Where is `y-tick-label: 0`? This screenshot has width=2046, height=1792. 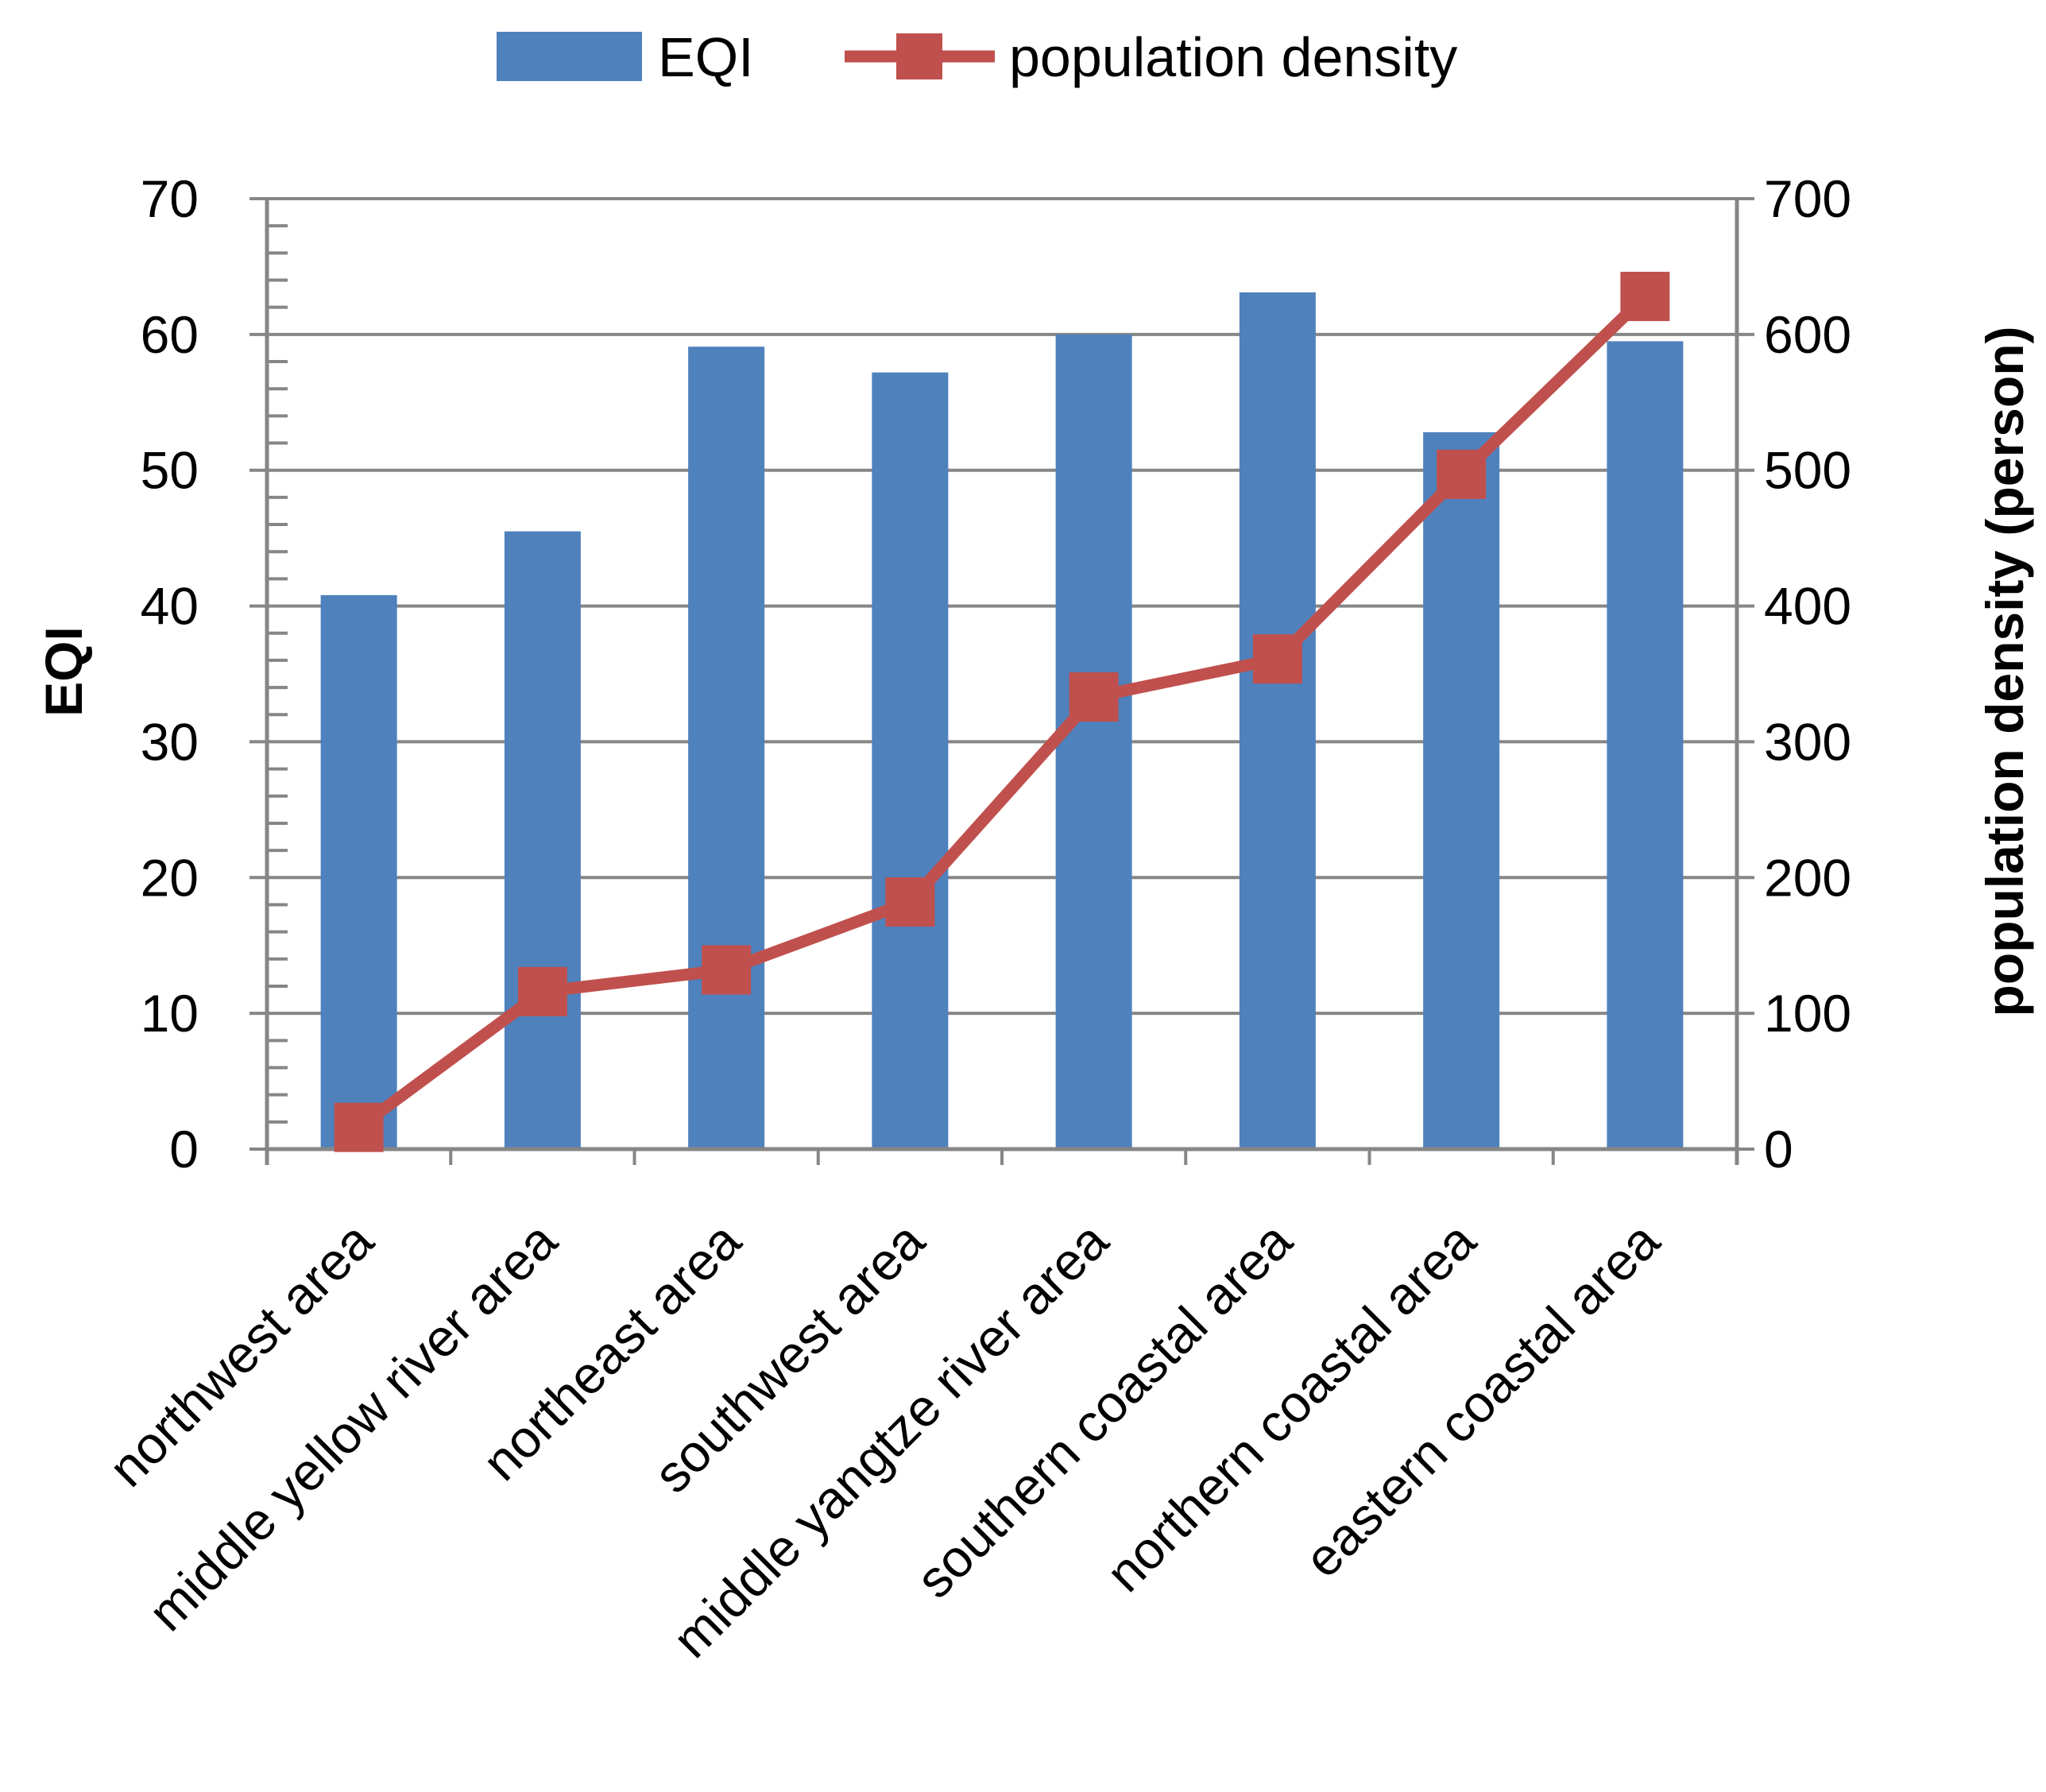
y-tick-label: 0 is located at coordinates (184, 1149).